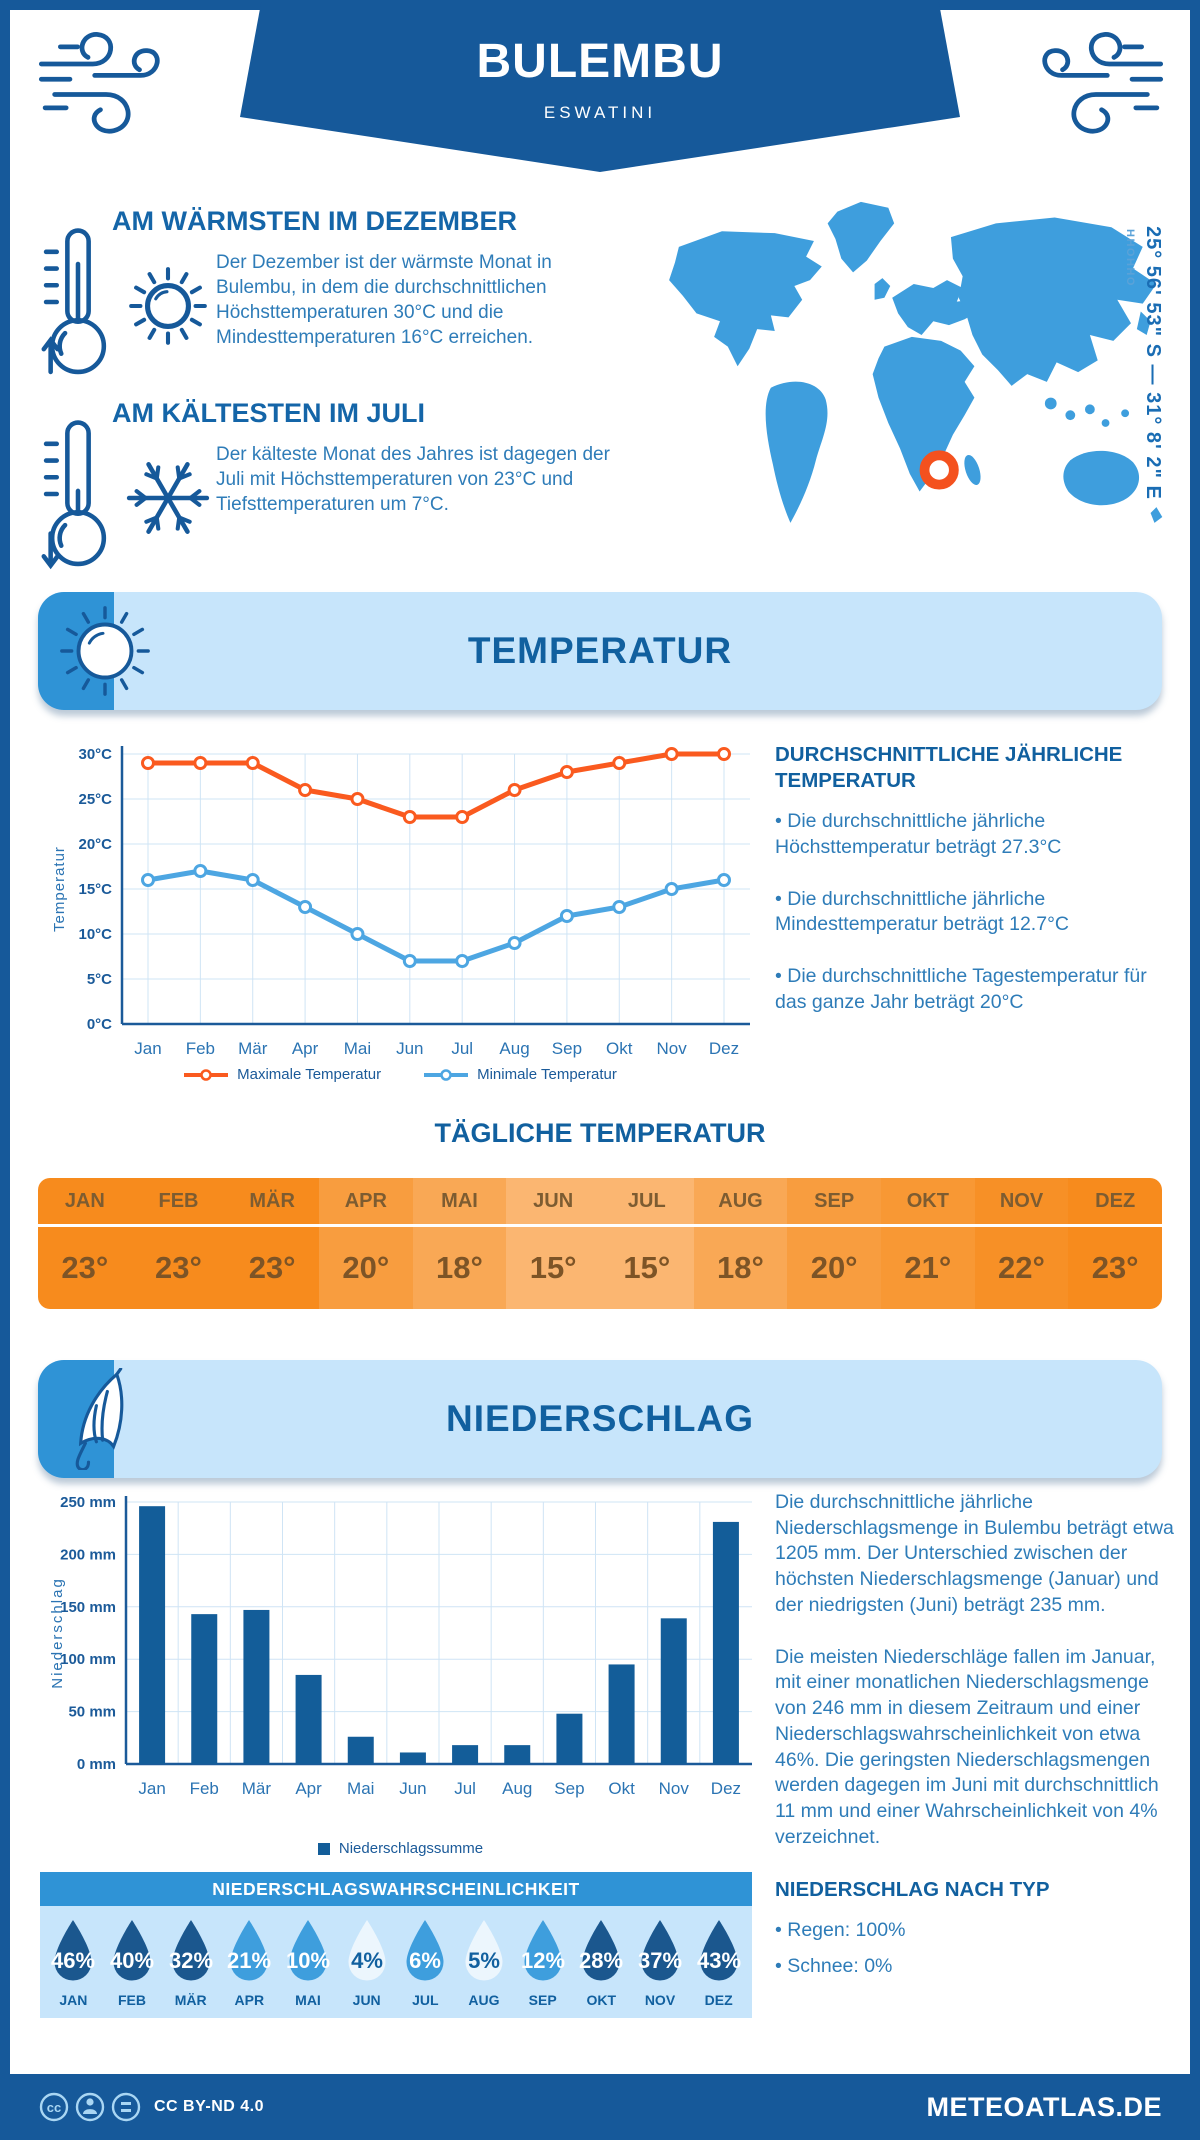  I want to click on region-label: HHOHHO, so click(1130, 258).